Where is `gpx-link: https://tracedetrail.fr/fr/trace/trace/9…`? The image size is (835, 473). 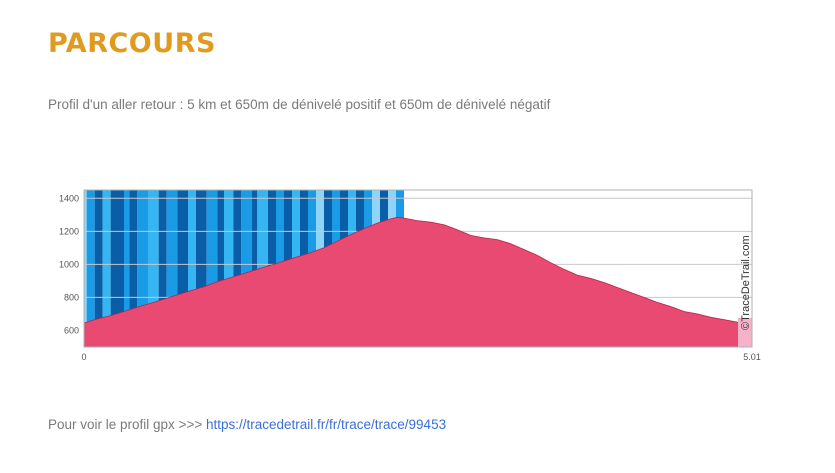
gpx-link: https://tracedetrail.fr/fr/trace/trace/9… is located at coordinates (326, 424).